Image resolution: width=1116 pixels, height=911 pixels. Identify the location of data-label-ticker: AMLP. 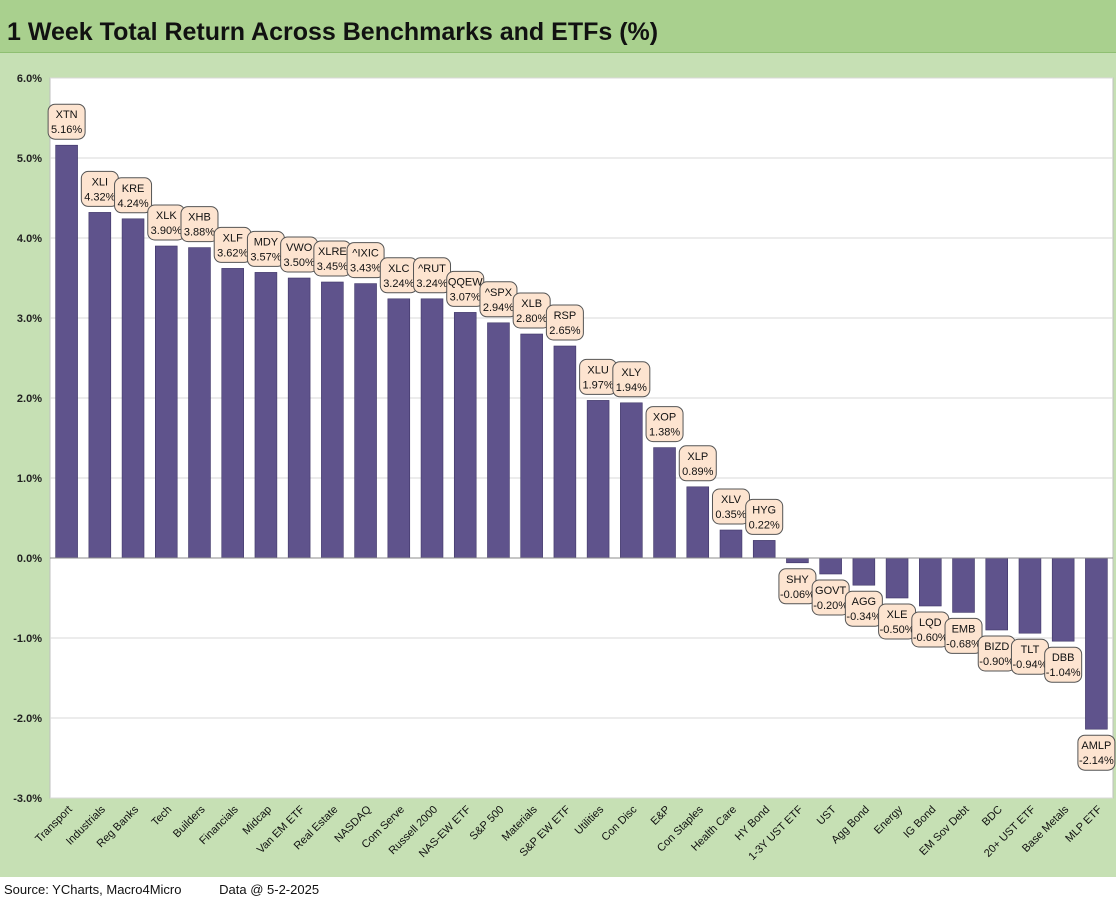
(1096, 746).